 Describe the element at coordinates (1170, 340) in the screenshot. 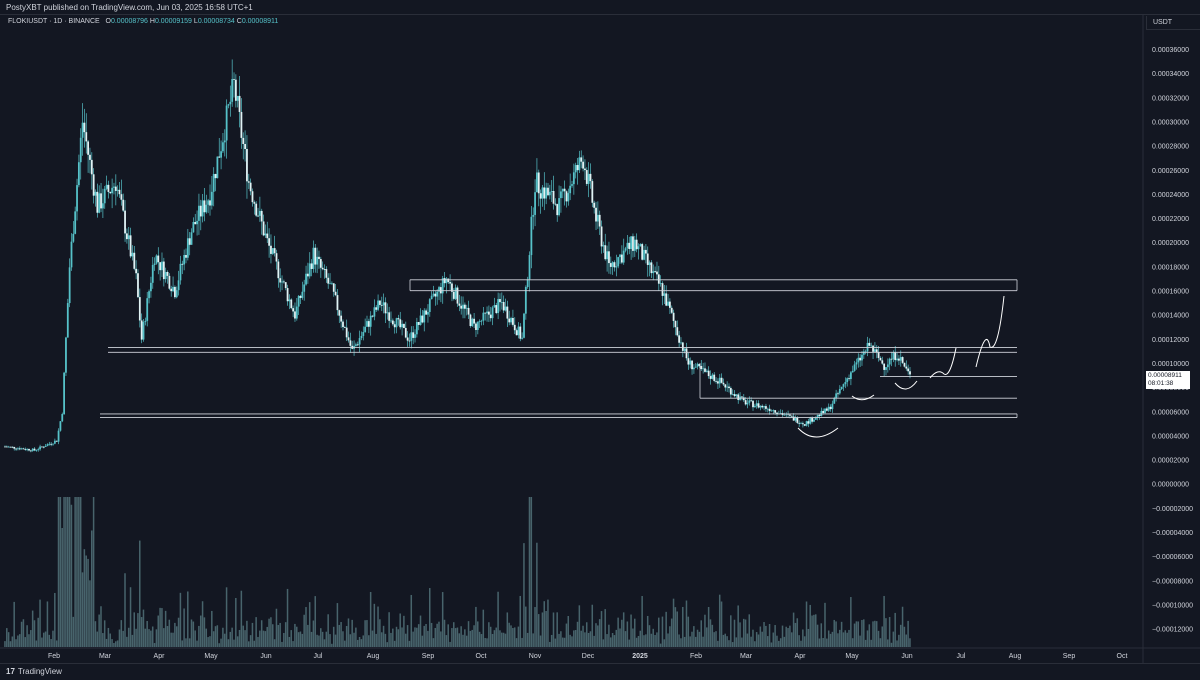

I see `price-tick-label: 0.00012000` at that location.